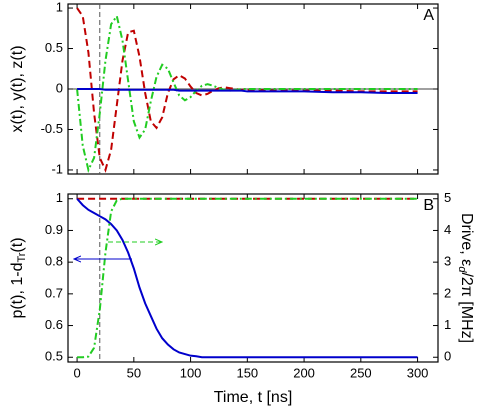 The height and width of the screenshot is (415, 480). I want to click on x-axis-label: Time, t [ns], so click(253, 397).